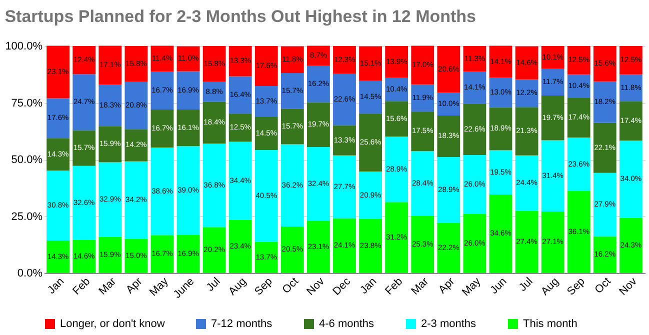 The image size is (649, 335). What do you see at coordinates (342, 286) in the screenshot?
I see `x-tick-label: Dec` at bounding box center [342, 286].